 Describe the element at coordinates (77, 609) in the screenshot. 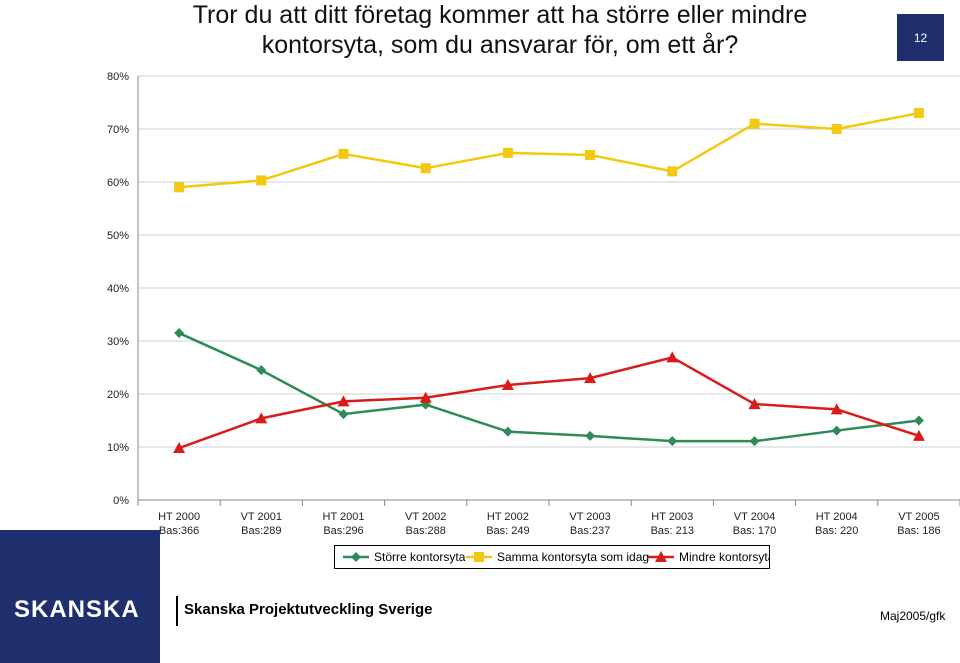

I see `skanska-logo: SKANSKA` at that location.